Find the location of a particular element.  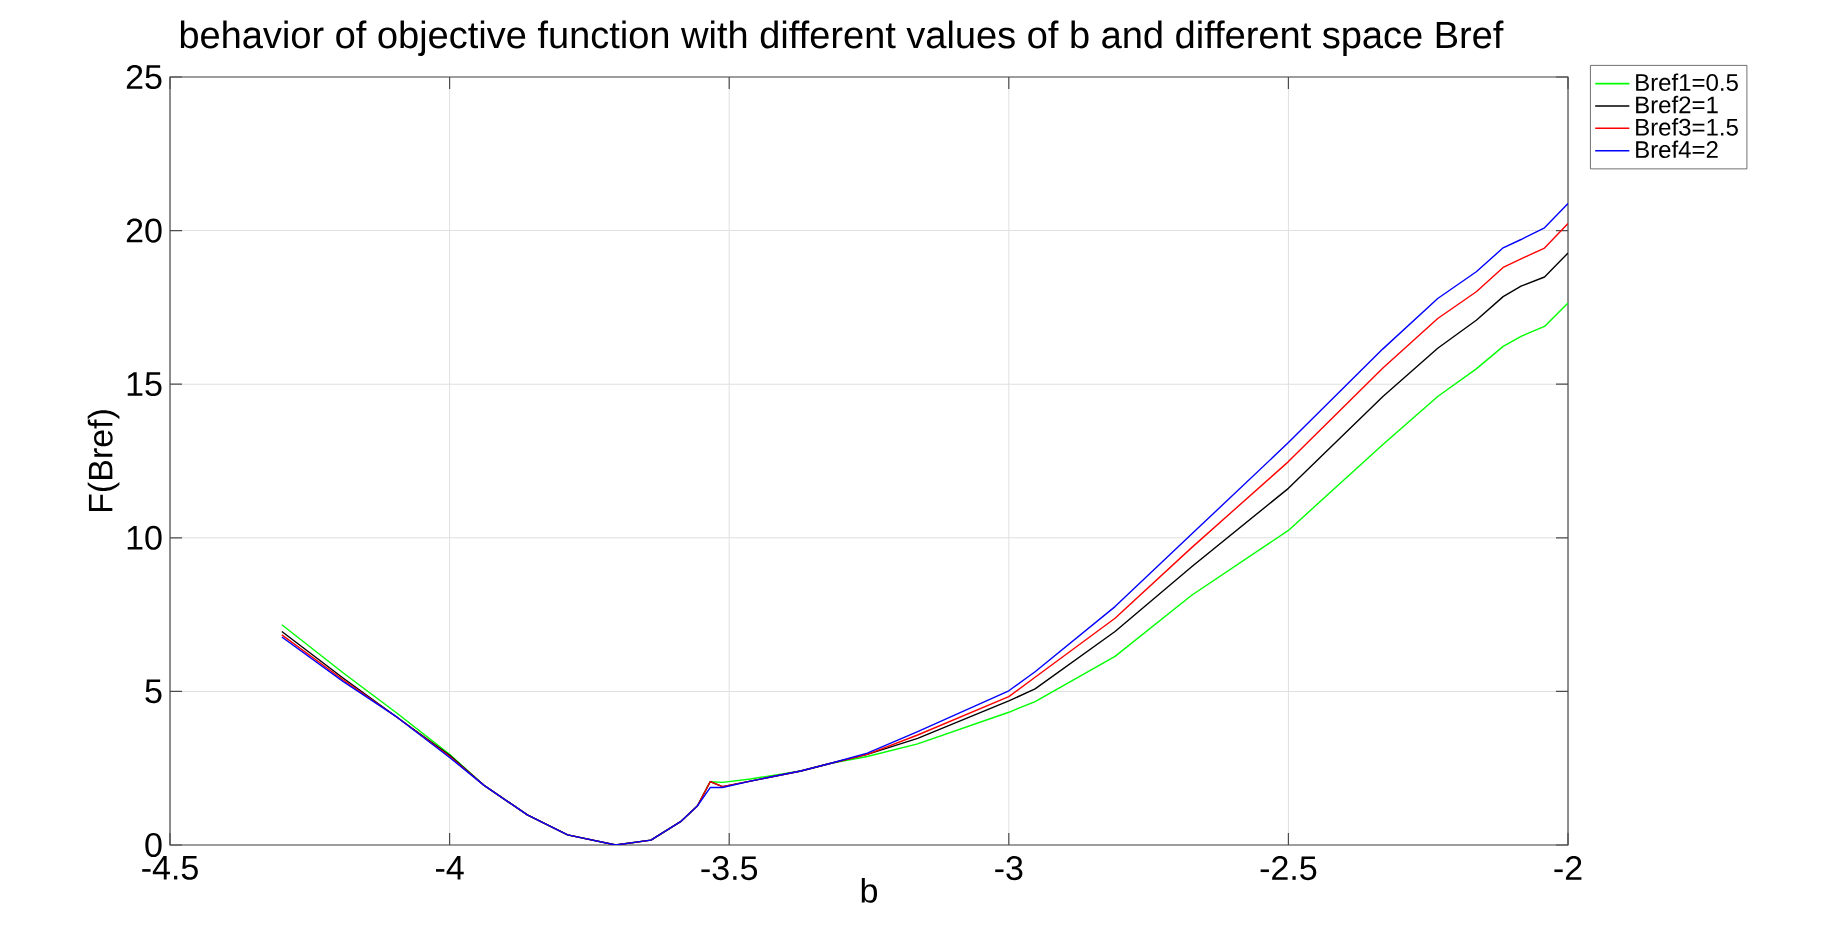

chart-title: behavior of objective function with different values of b and different space Bref is located at coordinates (842, 38).